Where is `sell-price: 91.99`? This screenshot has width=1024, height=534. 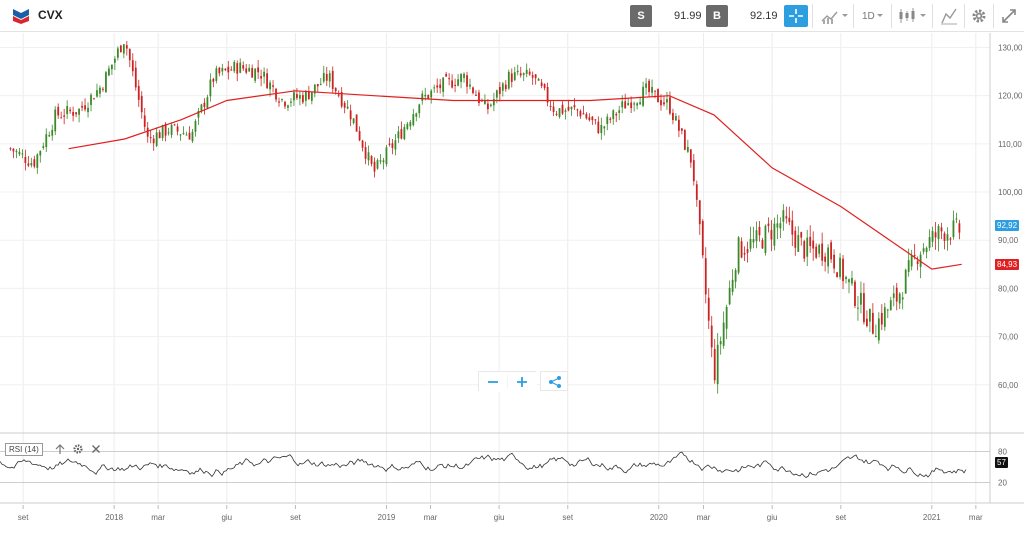 sell-price: 91.99 is located at coordinates (688, 16).